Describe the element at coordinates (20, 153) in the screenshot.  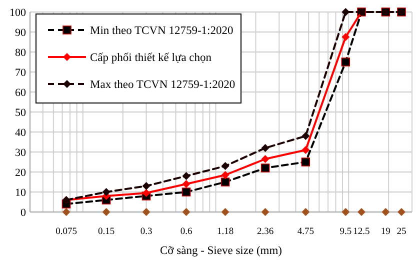
I see `y-tick-label: 30` at that location.